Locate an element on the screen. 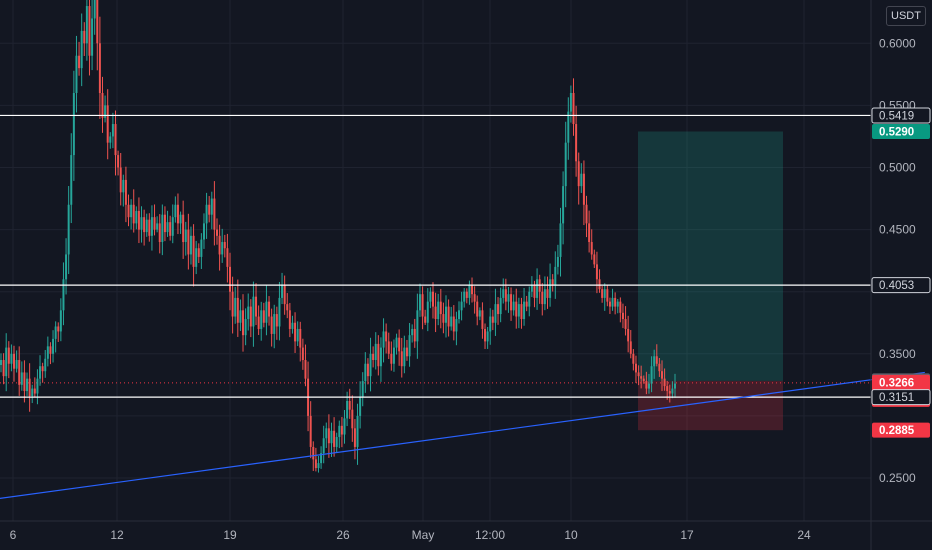 The height and width of the screenshot is (550, 932). loss-zone is located at coordinates (710, 405).